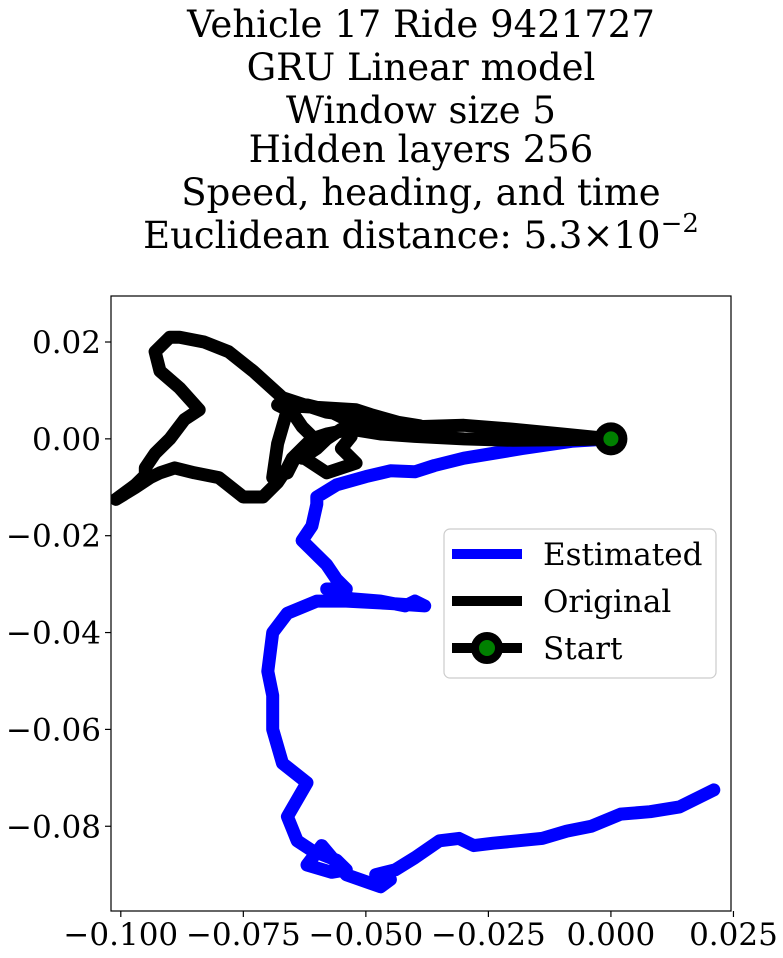 This screenshot has width=783, height=958. Describe the element at coordinates (53, 634) in the screenshot. I see `y-tick-label: −0.04` at that location.